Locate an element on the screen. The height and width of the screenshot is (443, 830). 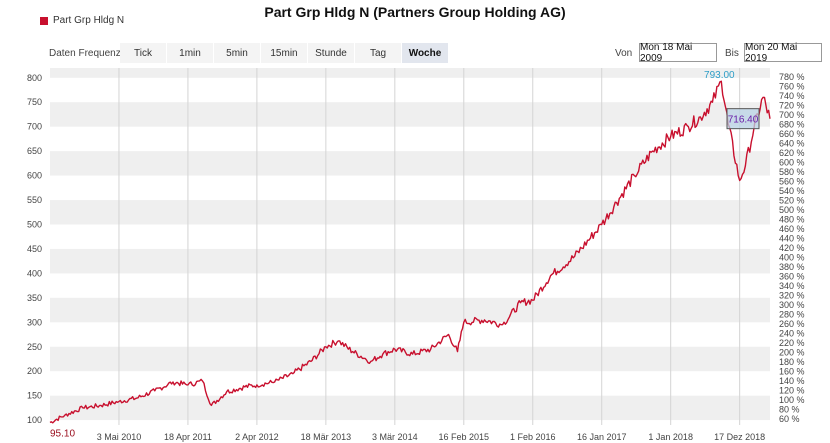
y2-tick-label: 640 % is located at coordinates (792, 144).